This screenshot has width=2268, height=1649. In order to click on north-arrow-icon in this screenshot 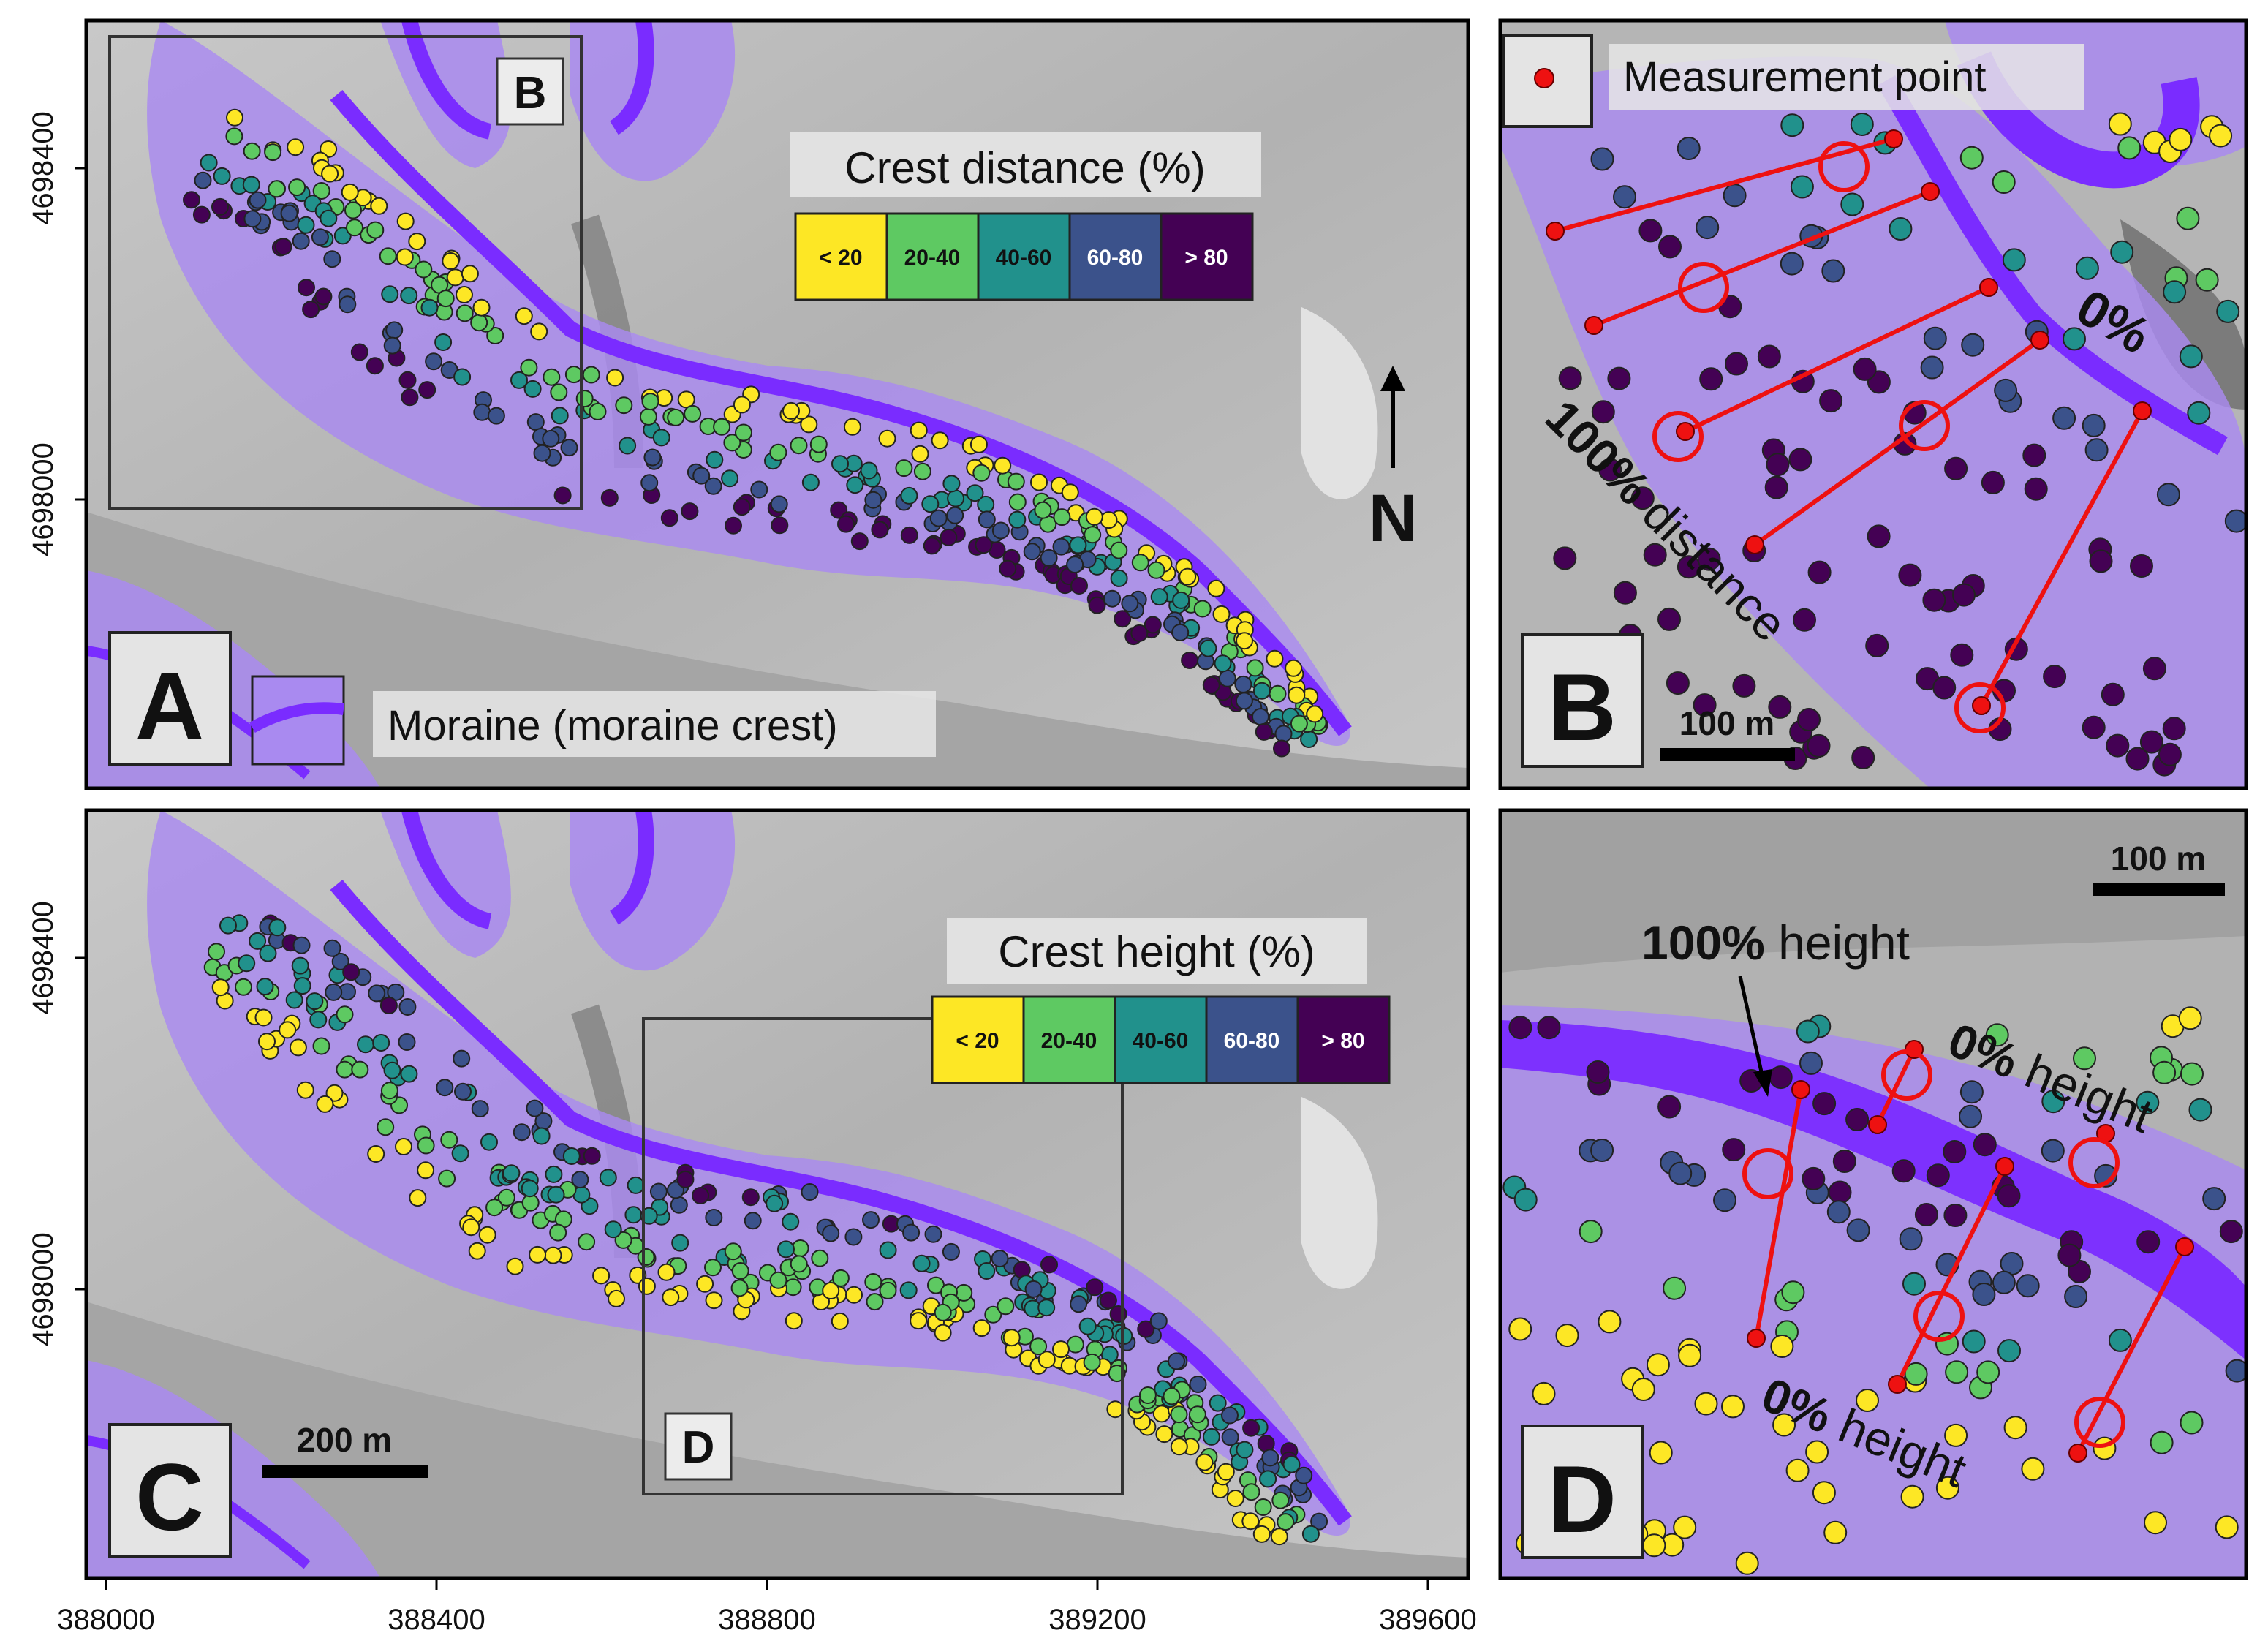, I will do `click(1392, 417)`.